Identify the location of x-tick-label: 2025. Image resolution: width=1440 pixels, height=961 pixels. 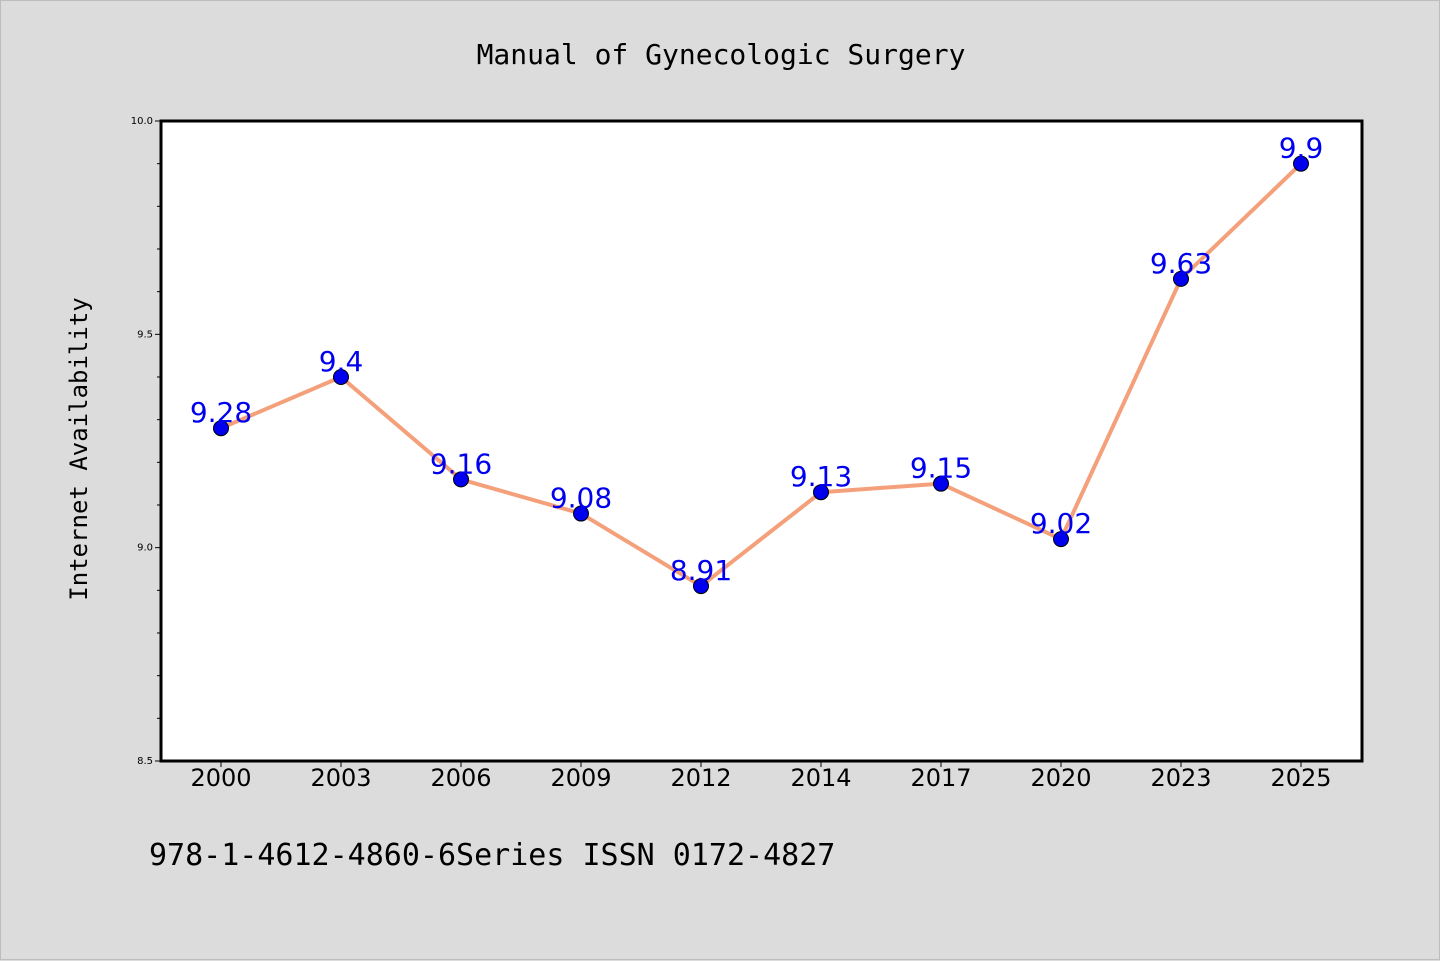
(1300, 778).